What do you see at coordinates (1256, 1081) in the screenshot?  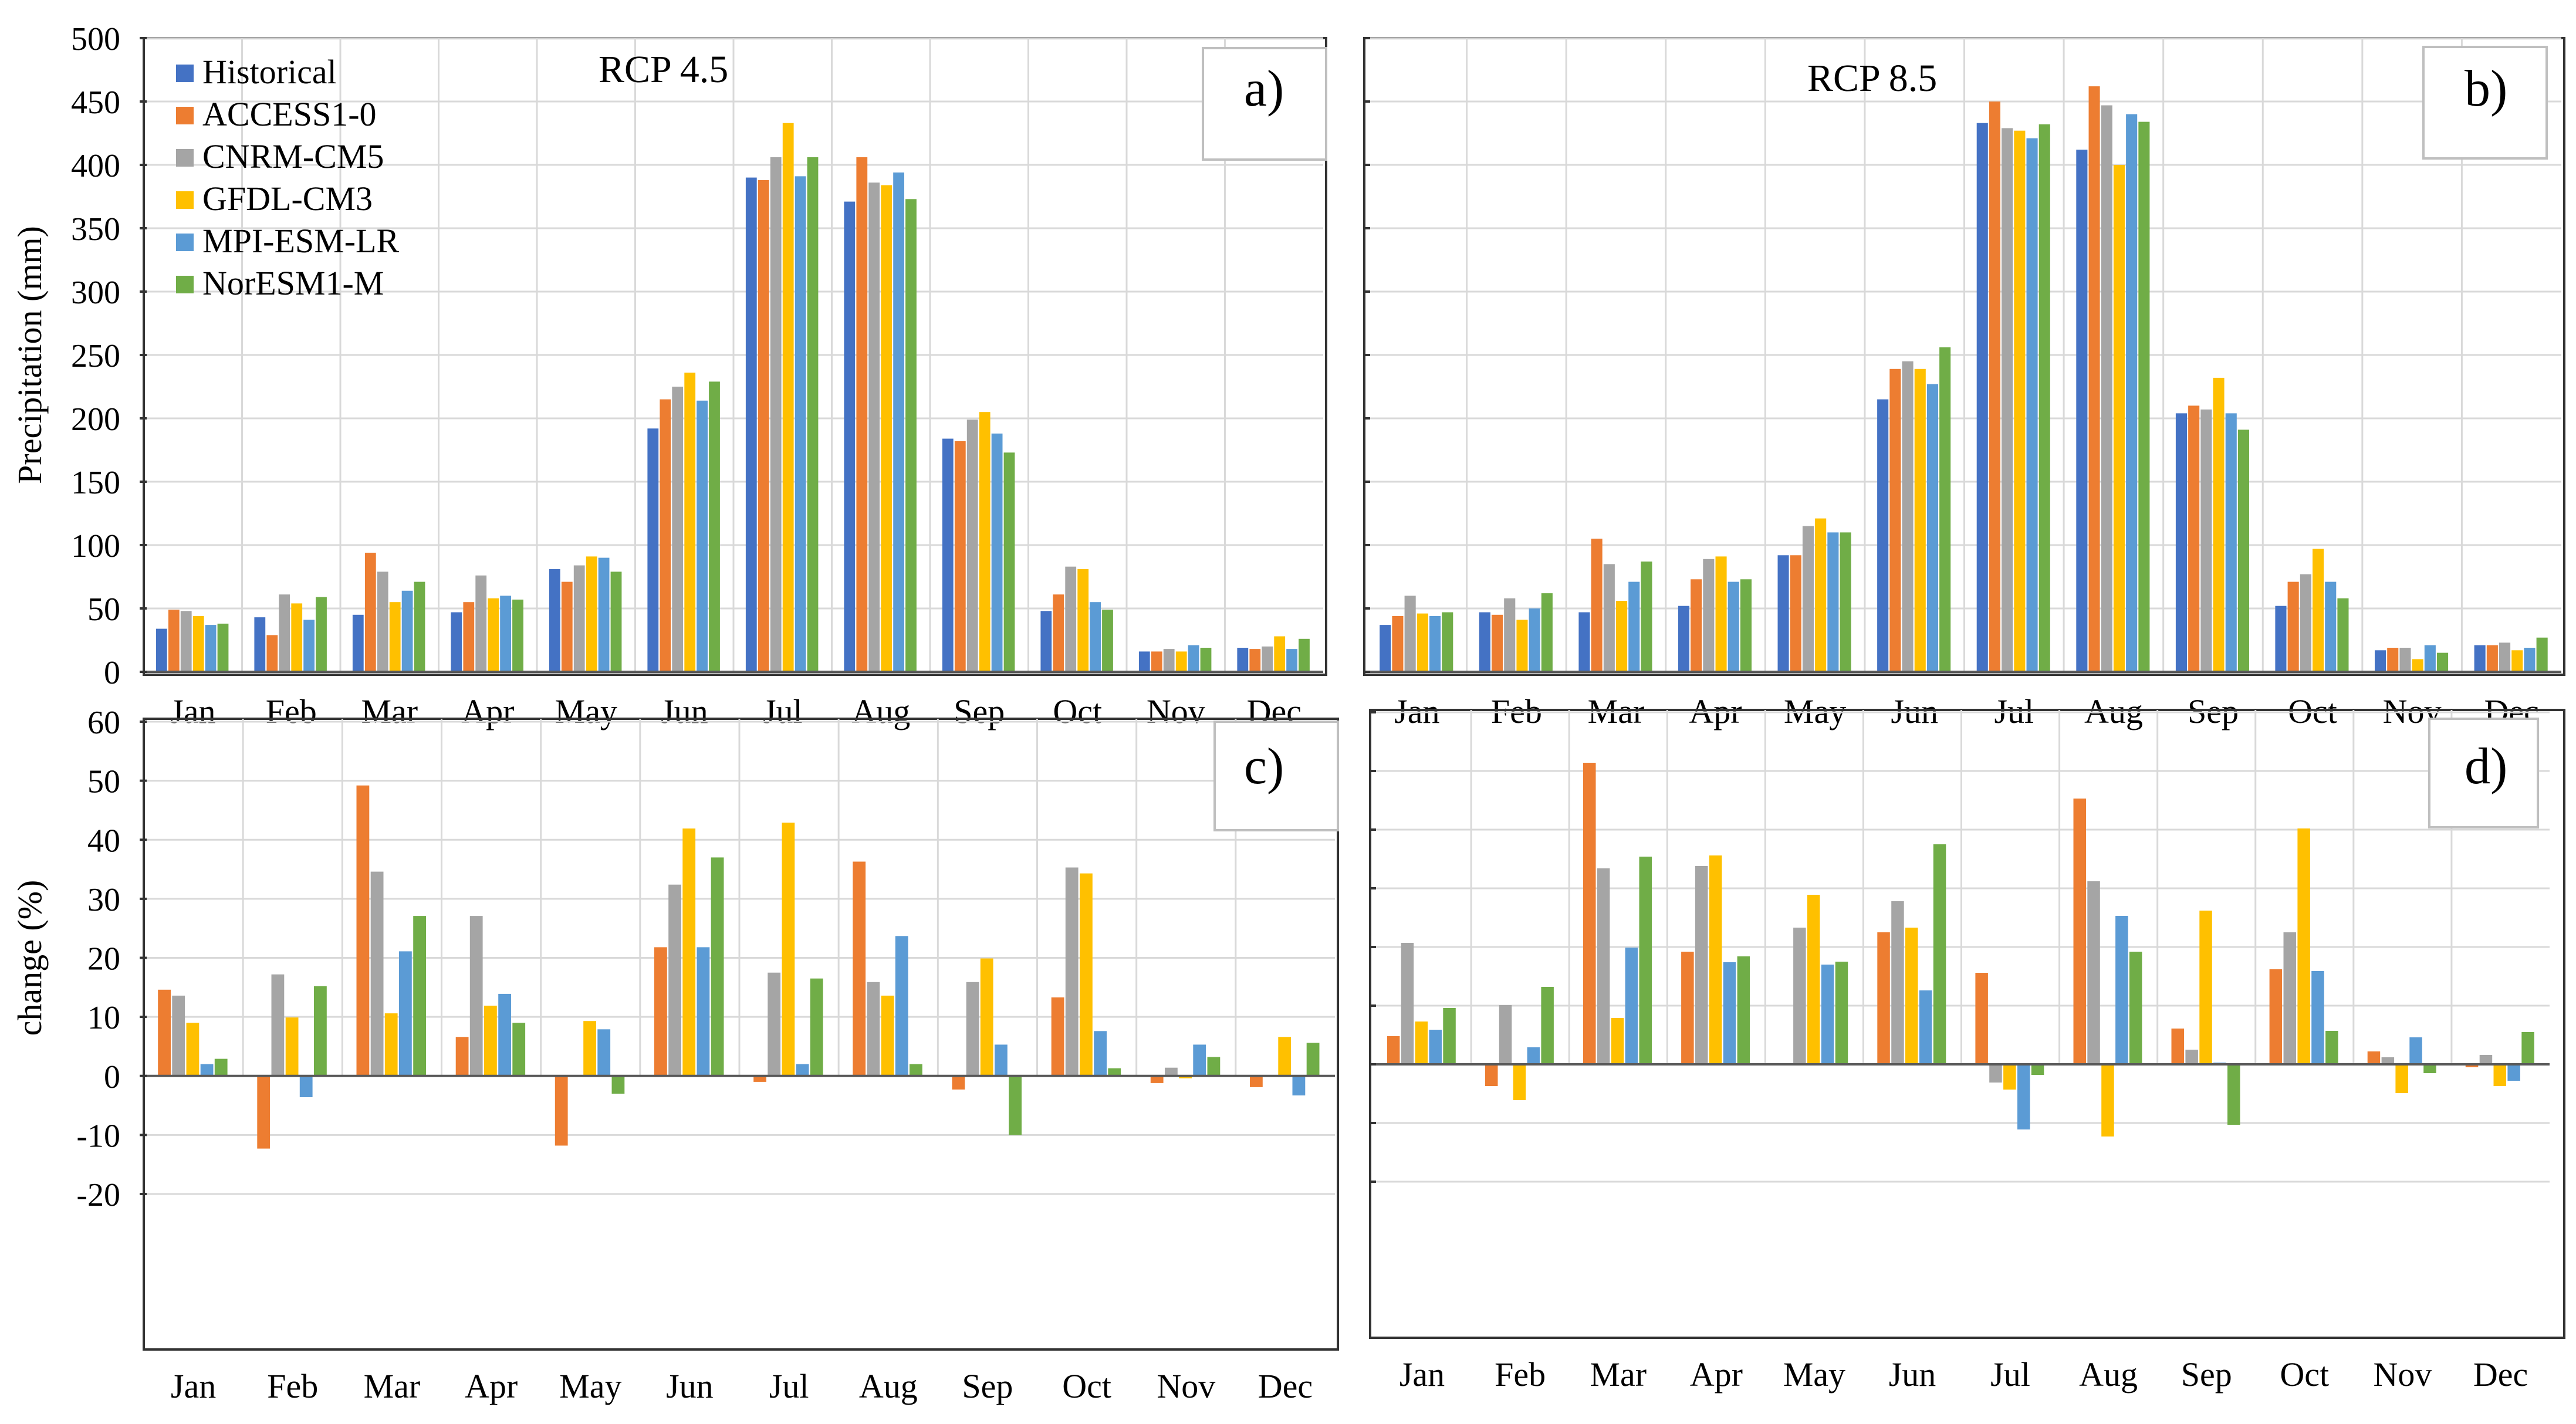 I see `bar-access1-0-dec` at bounding box center [1256, 1081].